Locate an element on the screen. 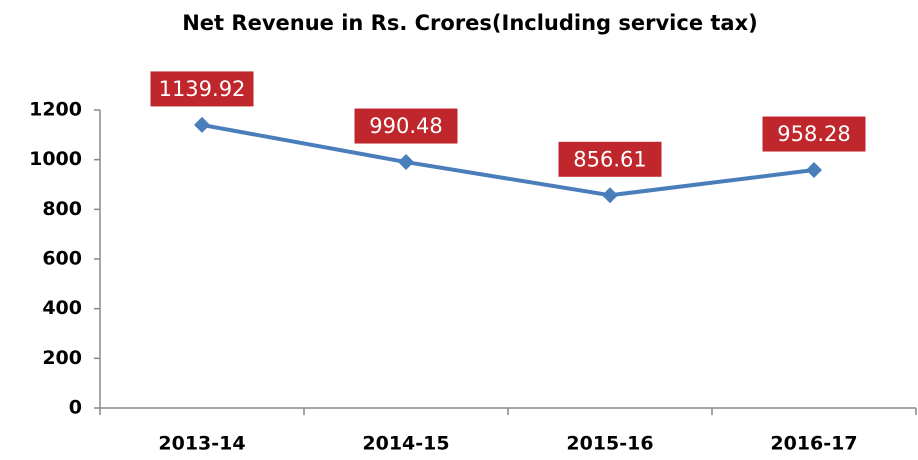 The width and height of the screenshot is (918, 460). data-label-text: 1139.92 is located at coordinates (202, 89).